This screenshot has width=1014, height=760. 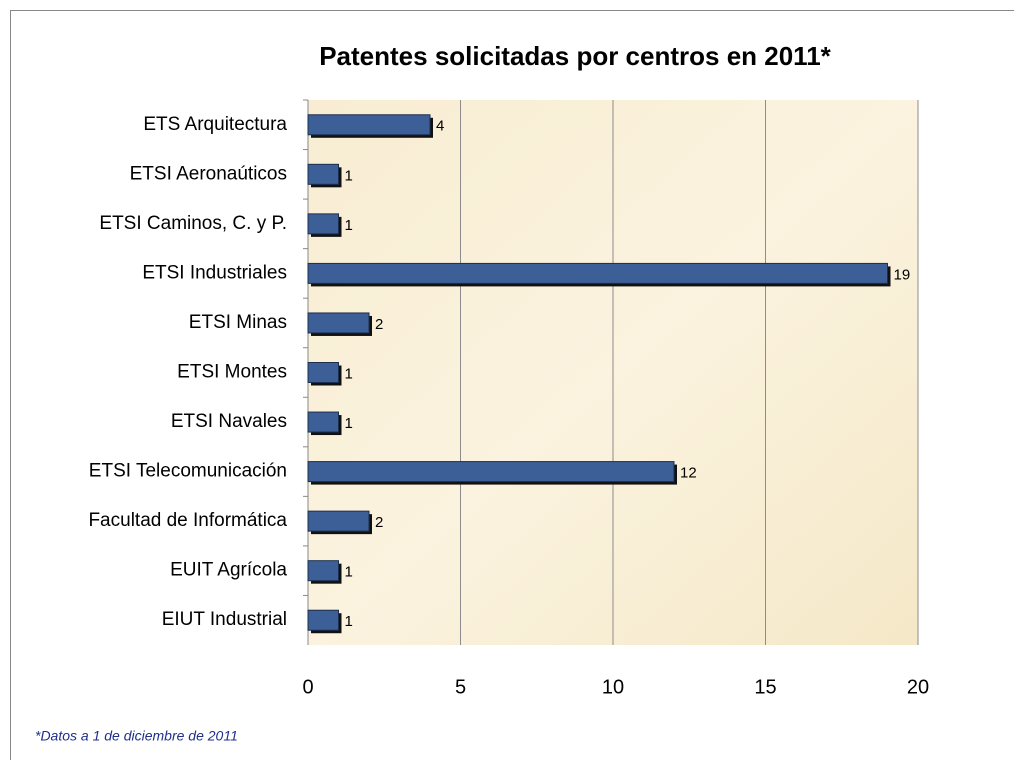 I want to click on value-label: 4, so click(x=440, y=126).